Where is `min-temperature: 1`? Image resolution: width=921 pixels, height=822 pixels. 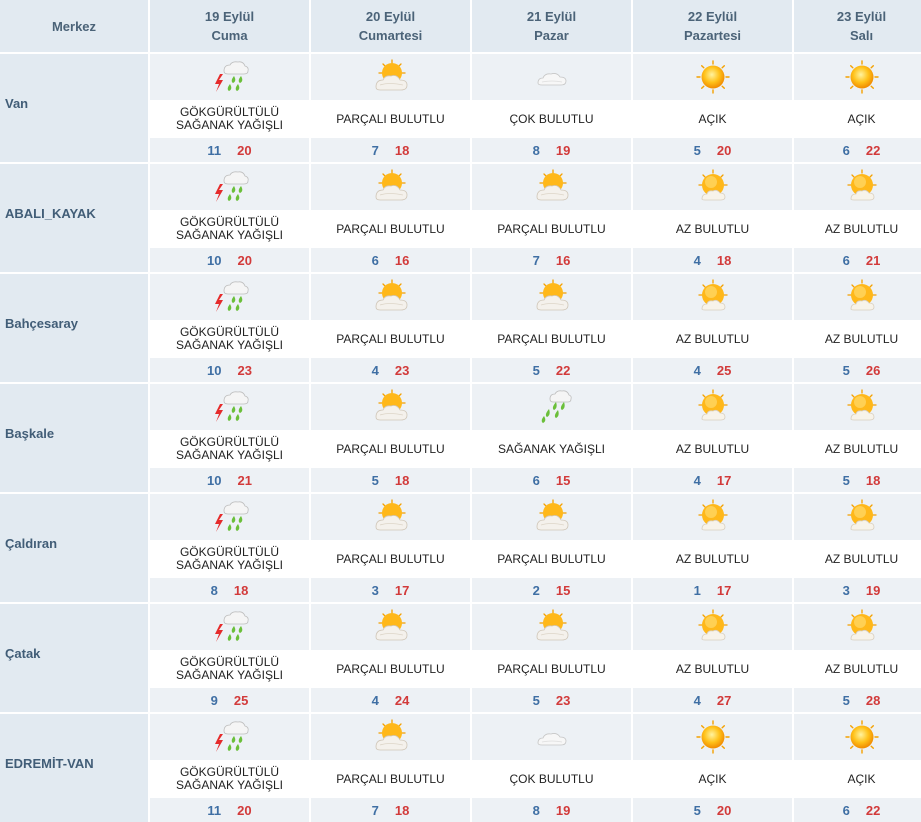
min-temperature: 1 is located at coordinates (697, 590).